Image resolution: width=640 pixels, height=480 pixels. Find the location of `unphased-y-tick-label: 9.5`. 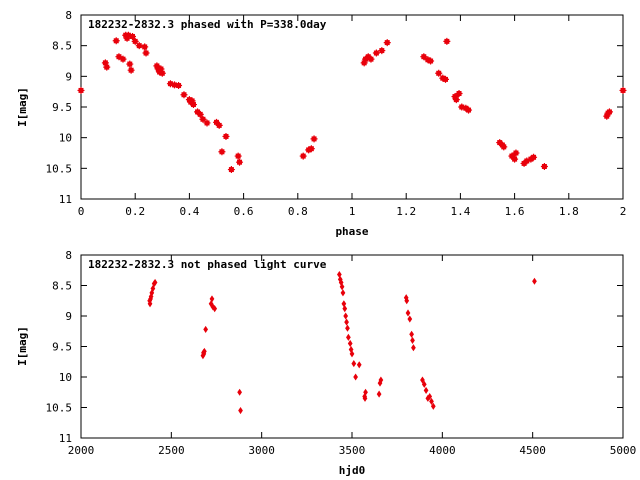

unphased-y-tick-label: 9.5 is located at coordinates (62, 347).